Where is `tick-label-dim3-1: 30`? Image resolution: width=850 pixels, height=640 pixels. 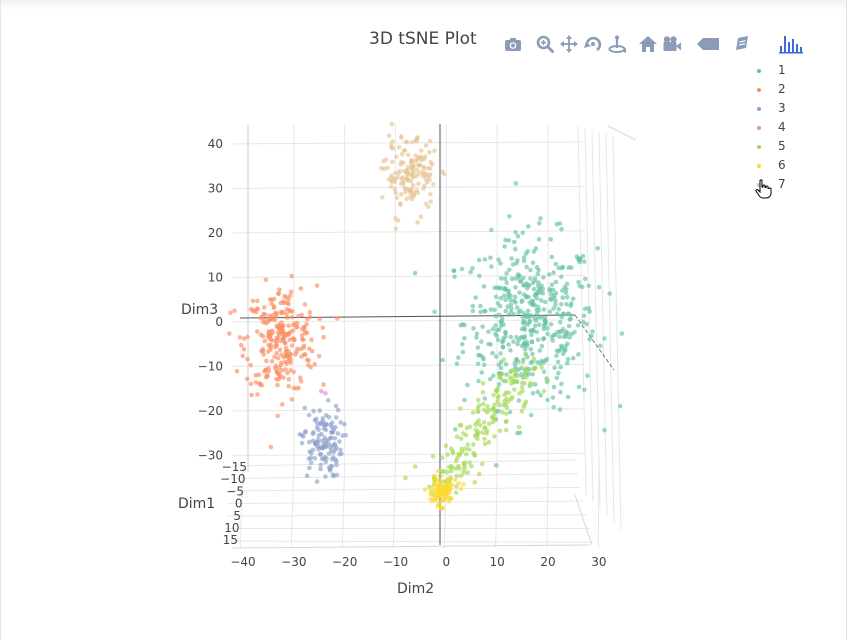 tick-label-dim3-1: 30 is located at coordinates (215, 188).